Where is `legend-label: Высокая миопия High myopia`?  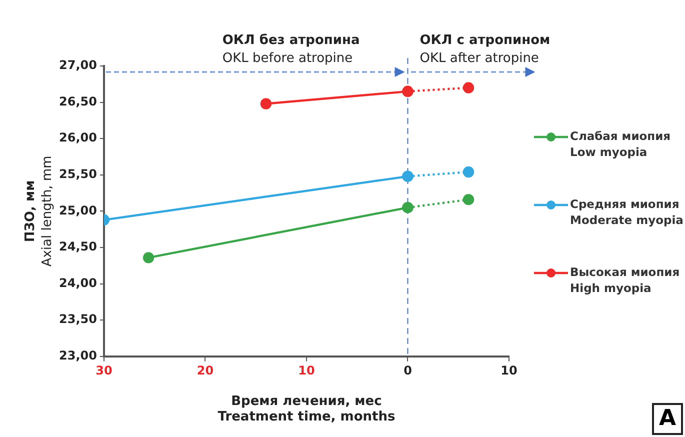 legend-label: Высокая миопия High myopia is located at coordinates (625, 280).